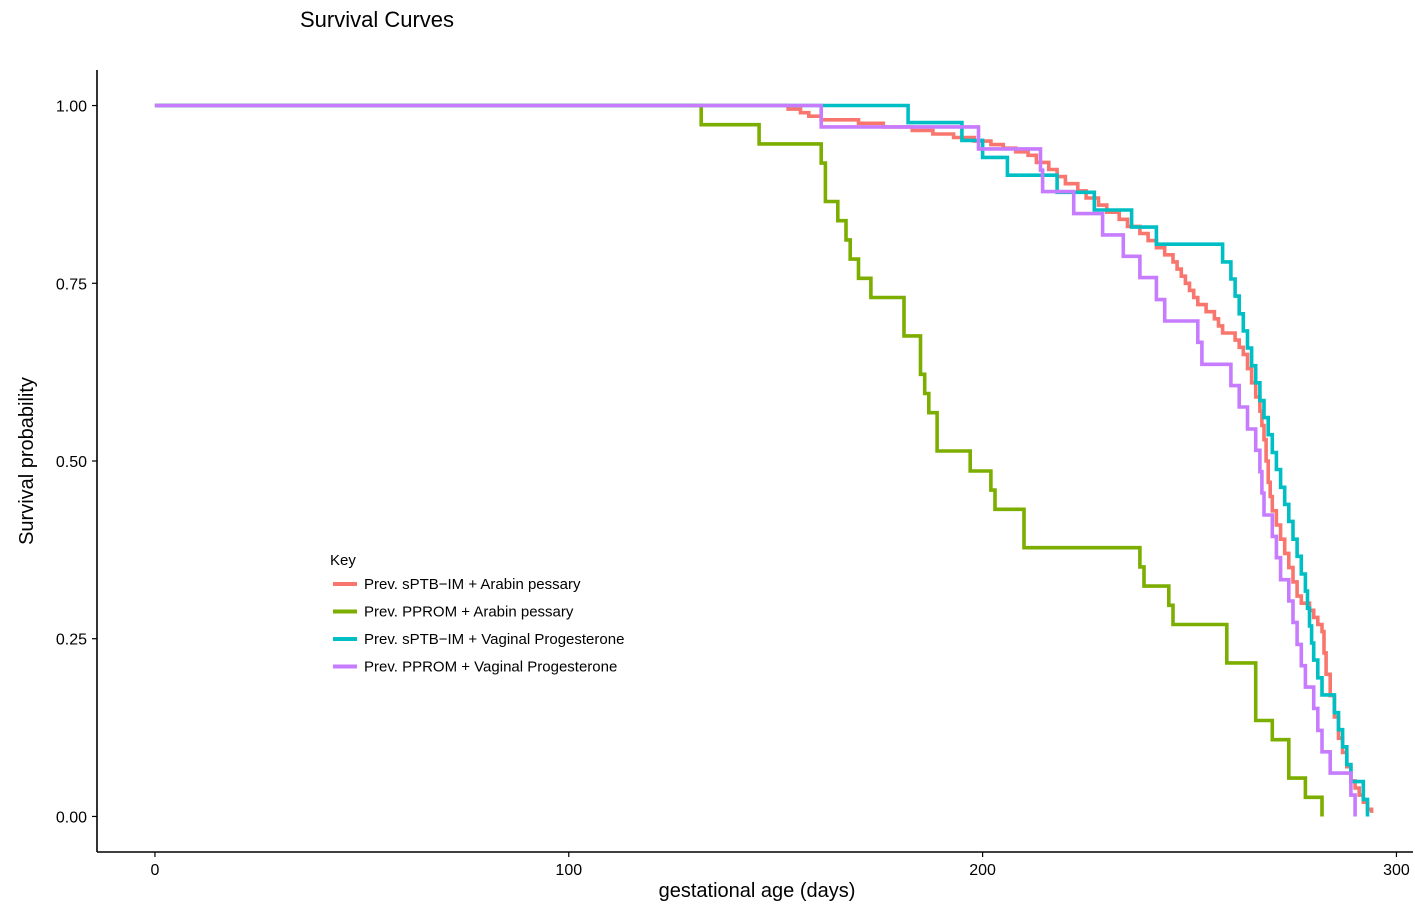  Describe the element at coordinates (71, 284) in the screenshot. I see `y-tick-label: 0.75` at that location.